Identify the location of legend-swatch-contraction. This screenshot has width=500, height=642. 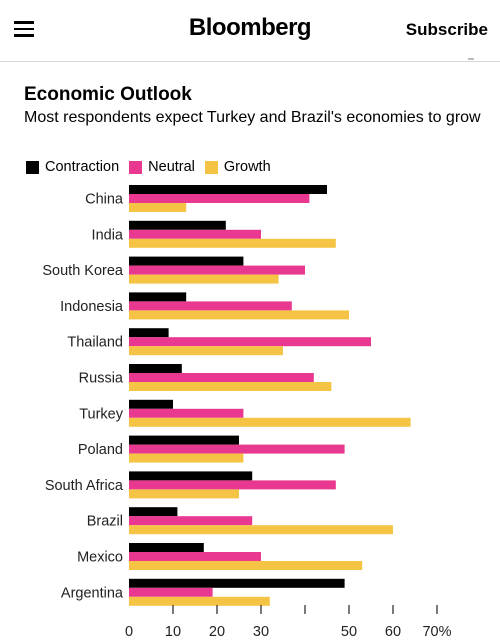
(32, 167).